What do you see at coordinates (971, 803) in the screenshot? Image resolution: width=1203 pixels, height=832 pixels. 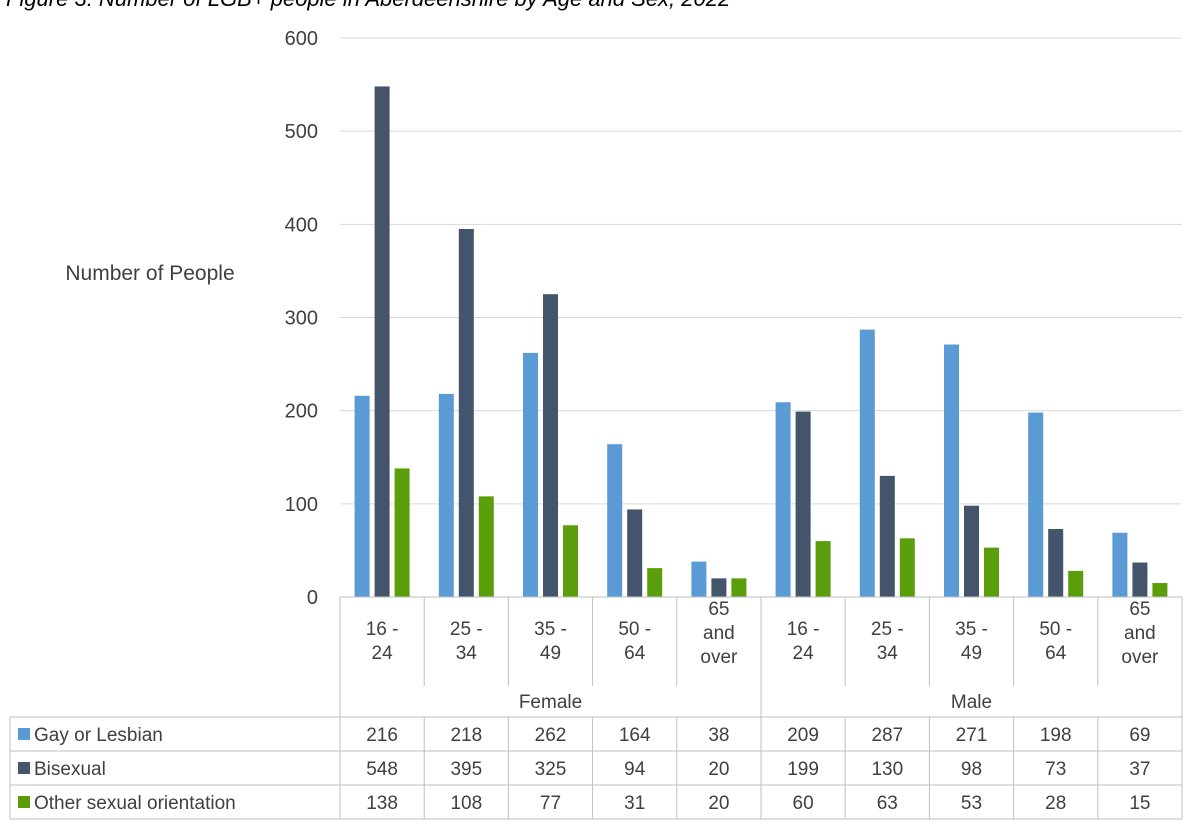 I see `data-table-cell: 53` at bounding box center [971, 803].